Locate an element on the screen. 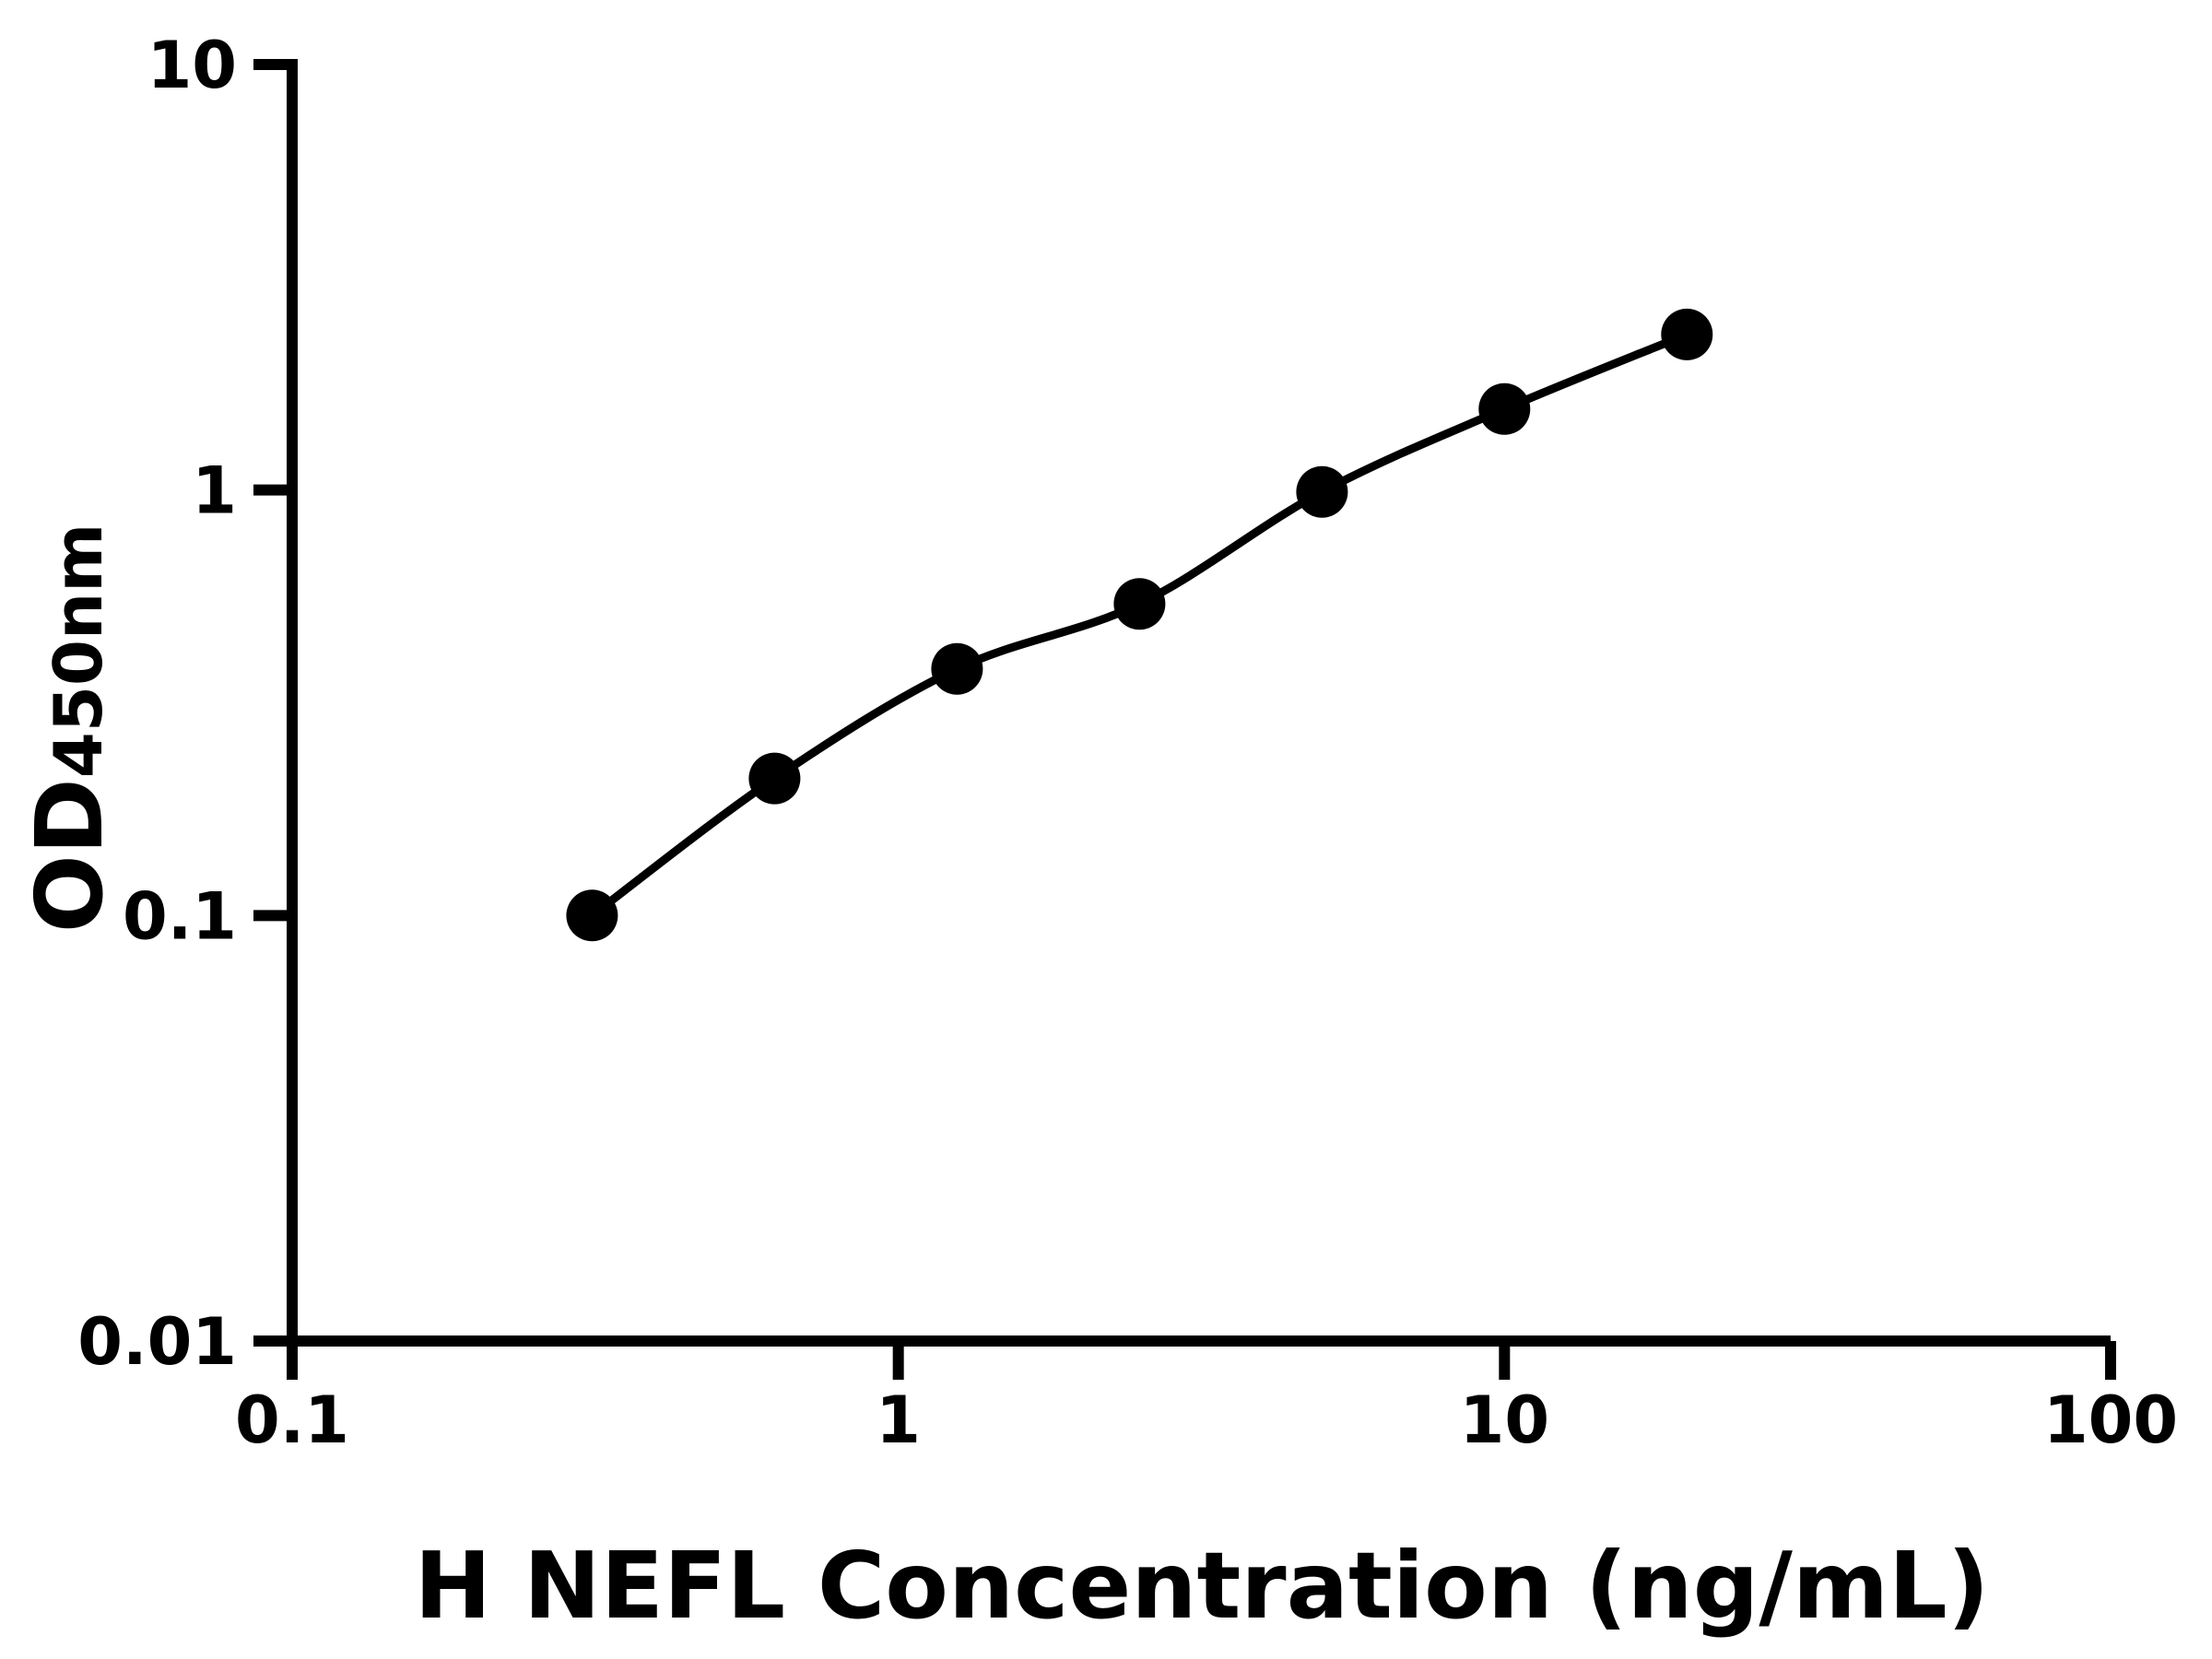 The width and height of the screenshot is (2212, 1659). x-axis-ticks: 0.1 1 10 100 is located at coordinates (1206, 1399).